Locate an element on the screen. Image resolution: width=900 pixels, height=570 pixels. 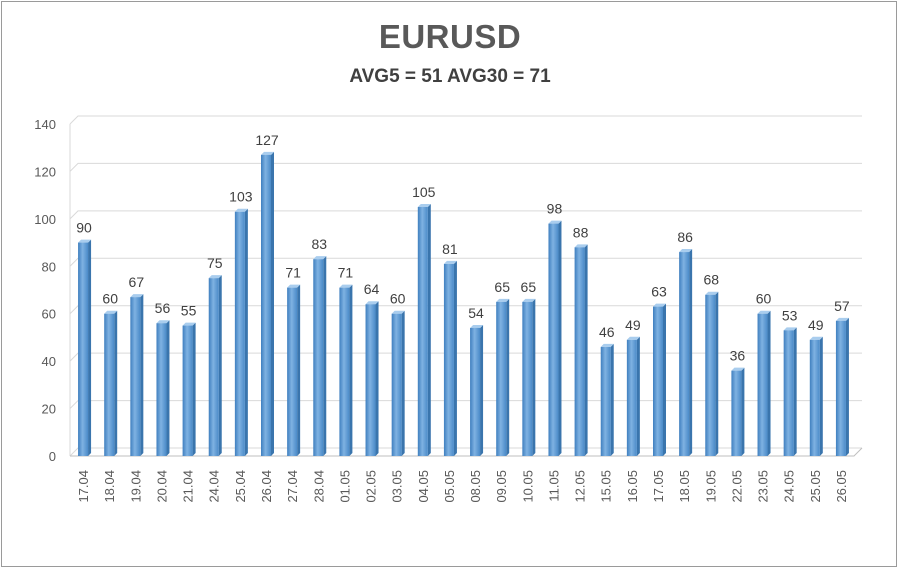
chart-title: EURUSD is located at coordinates (450, 36).